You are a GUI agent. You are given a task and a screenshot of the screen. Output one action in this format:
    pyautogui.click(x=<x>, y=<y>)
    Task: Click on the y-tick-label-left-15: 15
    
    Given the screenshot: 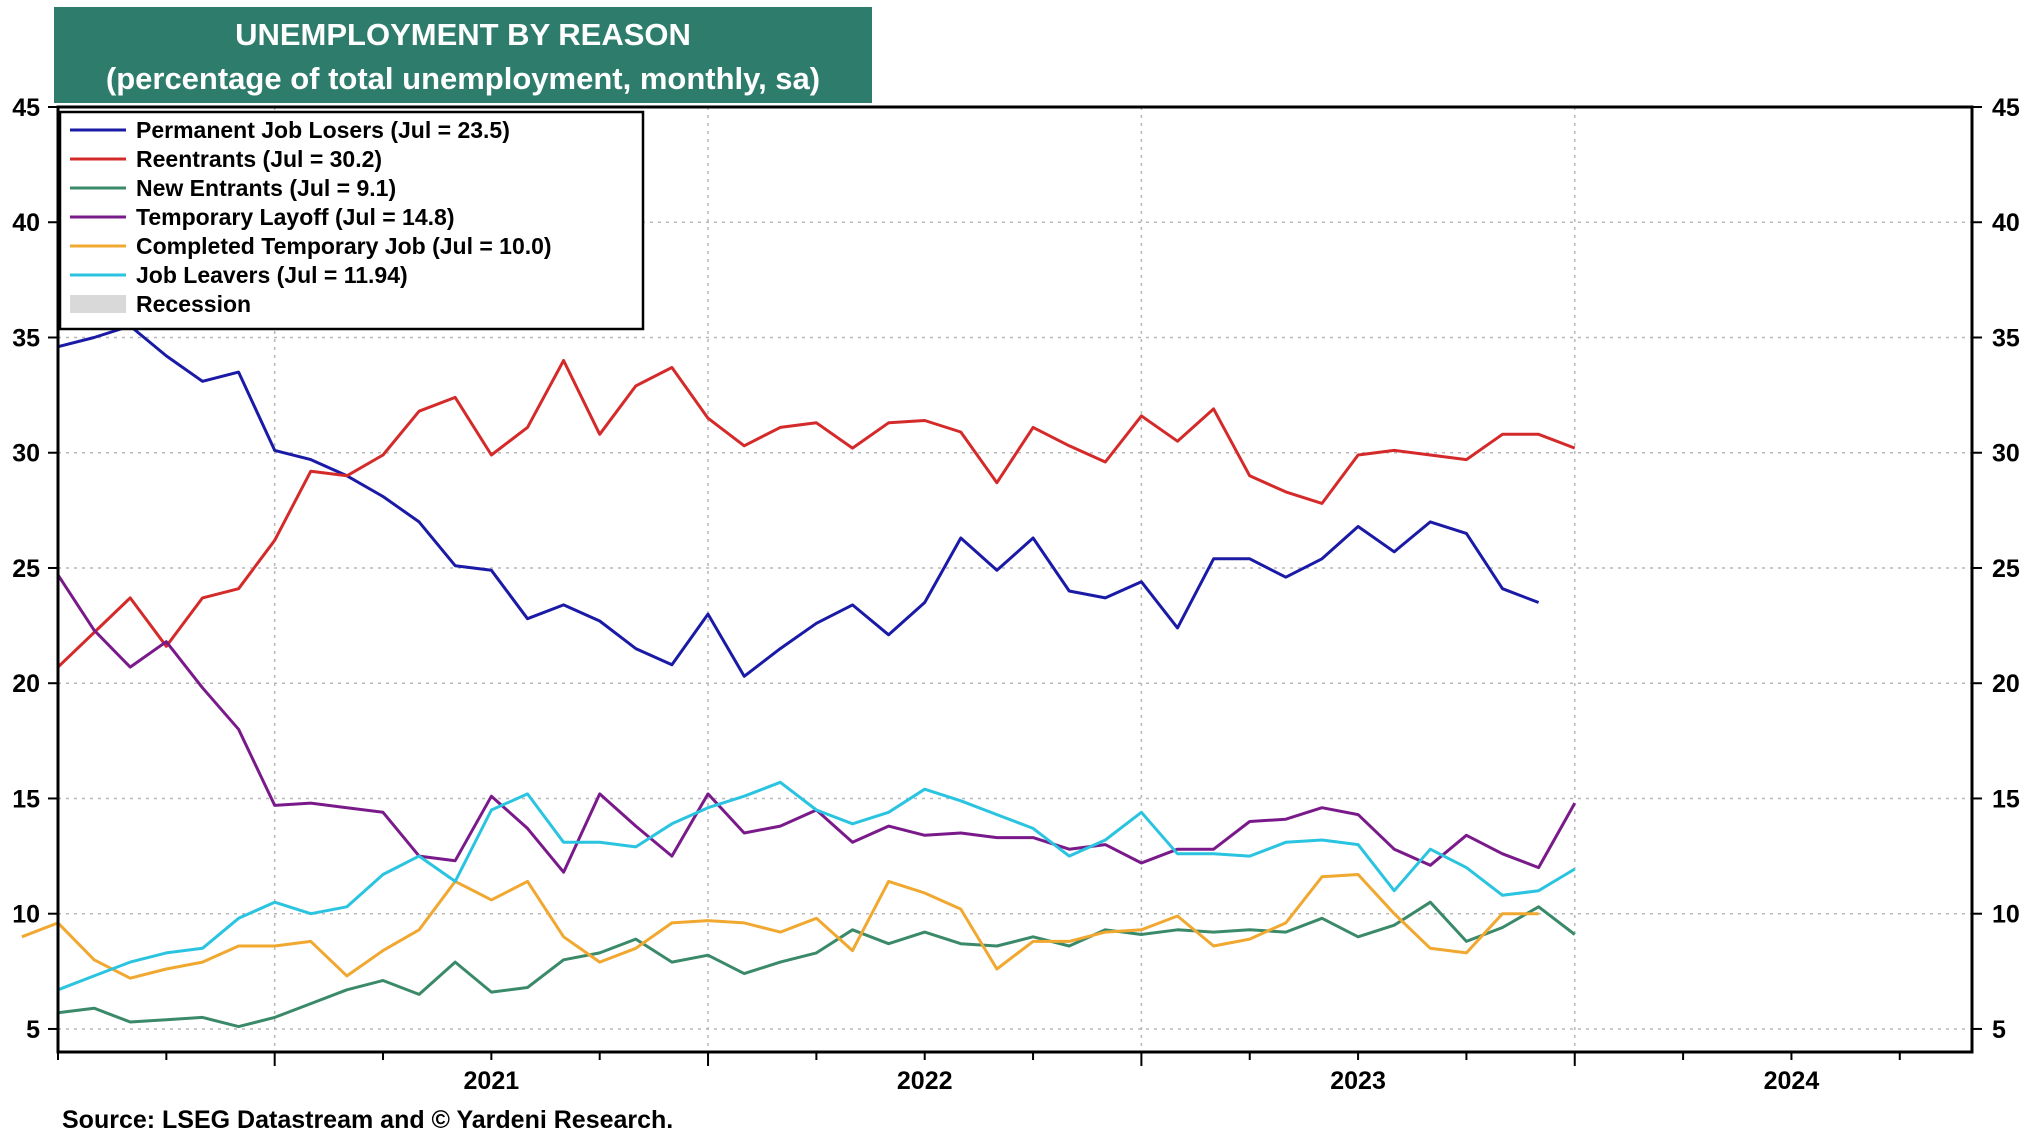 What is the action you would take?
    pyautogui.click(x=26, y=799)
    